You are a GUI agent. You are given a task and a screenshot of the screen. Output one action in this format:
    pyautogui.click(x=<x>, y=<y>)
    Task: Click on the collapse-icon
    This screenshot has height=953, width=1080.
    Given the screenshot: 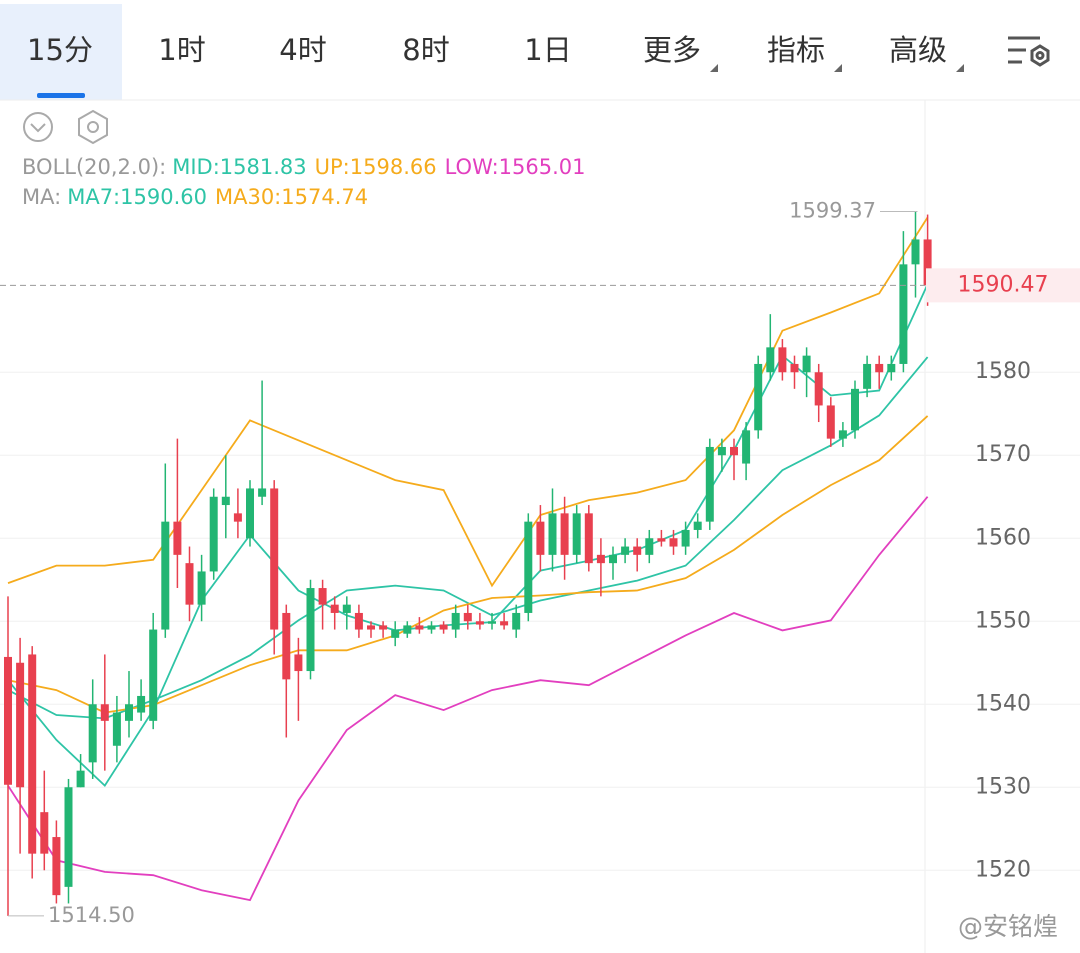 What is the action you would take?
    pyautogui.click(x=38, y=127)
    